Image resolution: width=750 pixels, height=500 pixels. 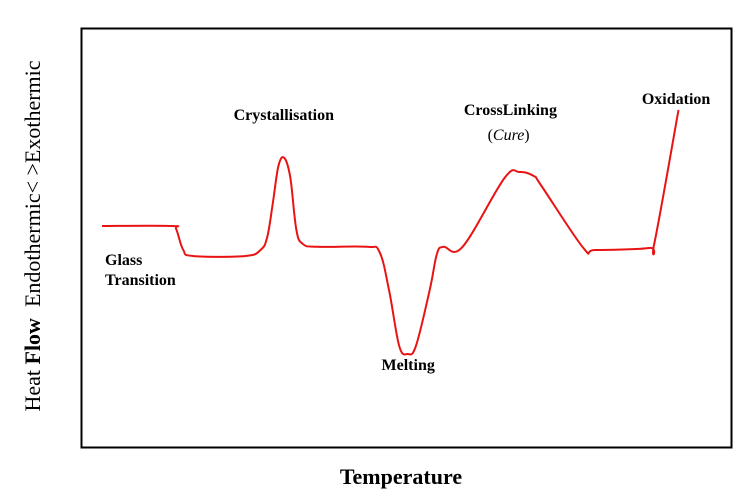 I want to click on y-axis-label: Heat Flow Endothermic< >Exothermic, so click(x=32, y=235).